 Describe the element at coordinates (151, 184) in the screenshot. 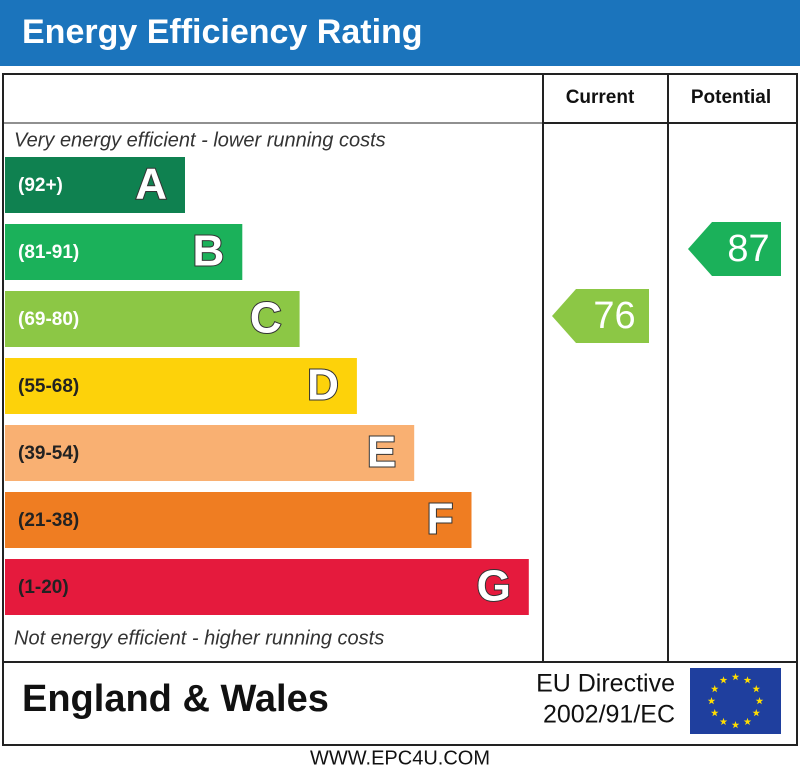

I see `band-letter: A` at that location.